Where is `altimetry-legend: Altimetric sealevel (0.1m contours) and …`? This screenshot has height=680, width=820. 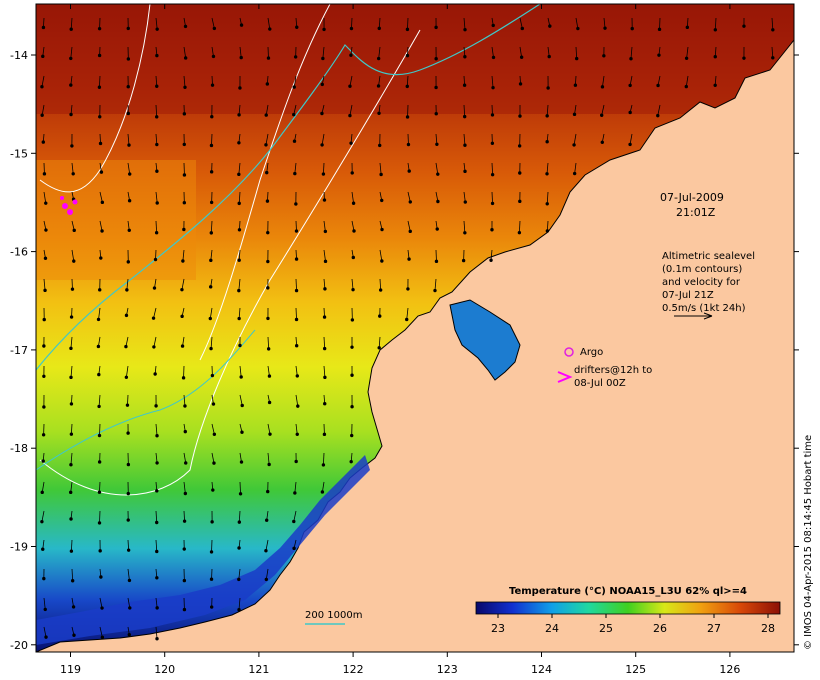
altimetry-legend: Altimetric sealevel (0.1m contours) and … is located at coordinates (708, 285).